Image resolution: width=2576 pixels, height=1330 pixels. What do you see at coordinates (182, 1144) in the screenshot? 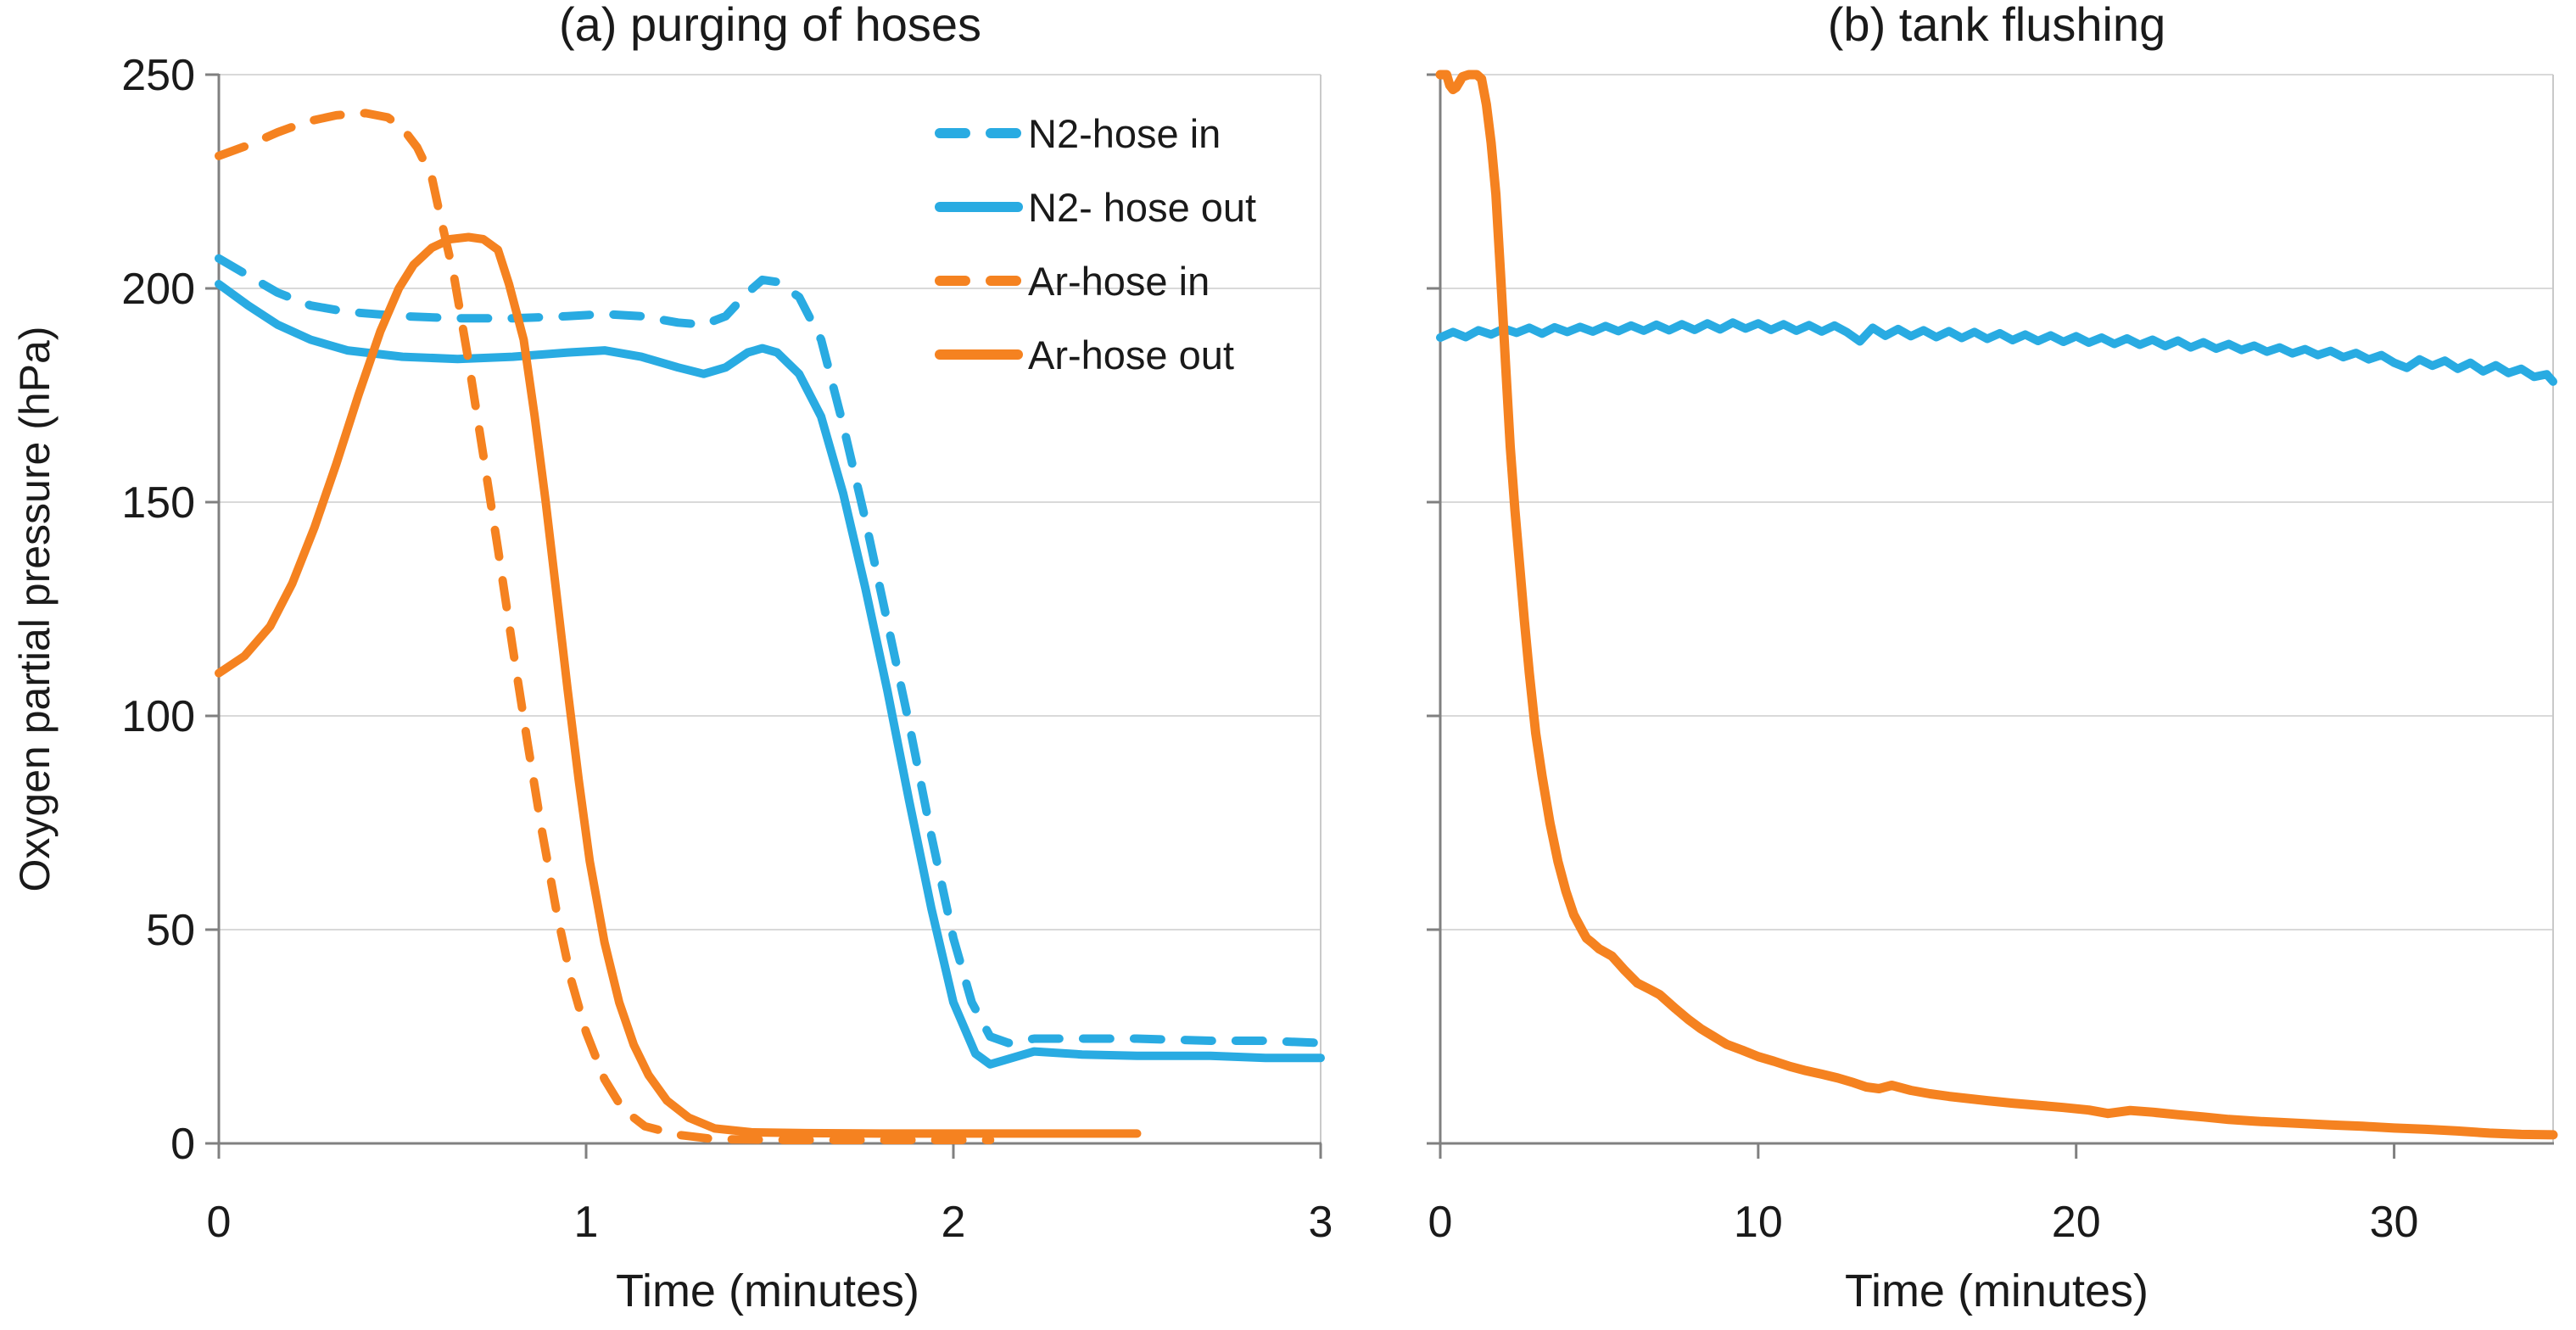
I see `y-tick-label: 0` at bounding box center [182, 1144].